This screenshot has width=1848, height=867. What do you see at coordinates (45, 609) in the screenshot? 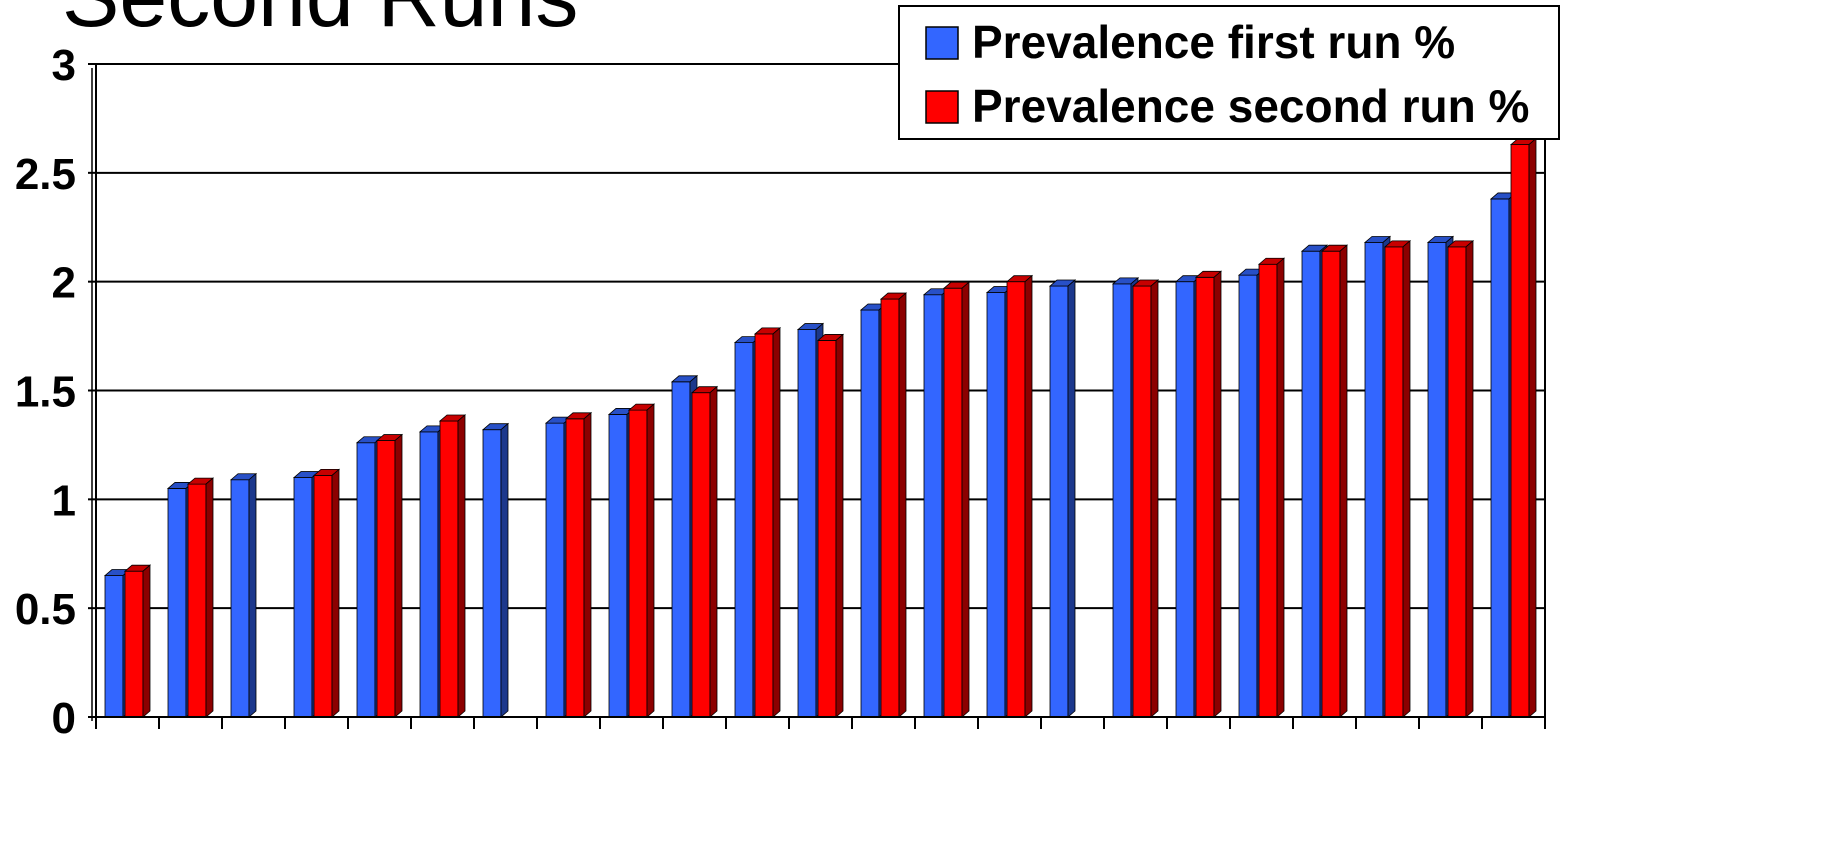
I see `y-tick-label: 0.5` at bounding box center [45, 609].